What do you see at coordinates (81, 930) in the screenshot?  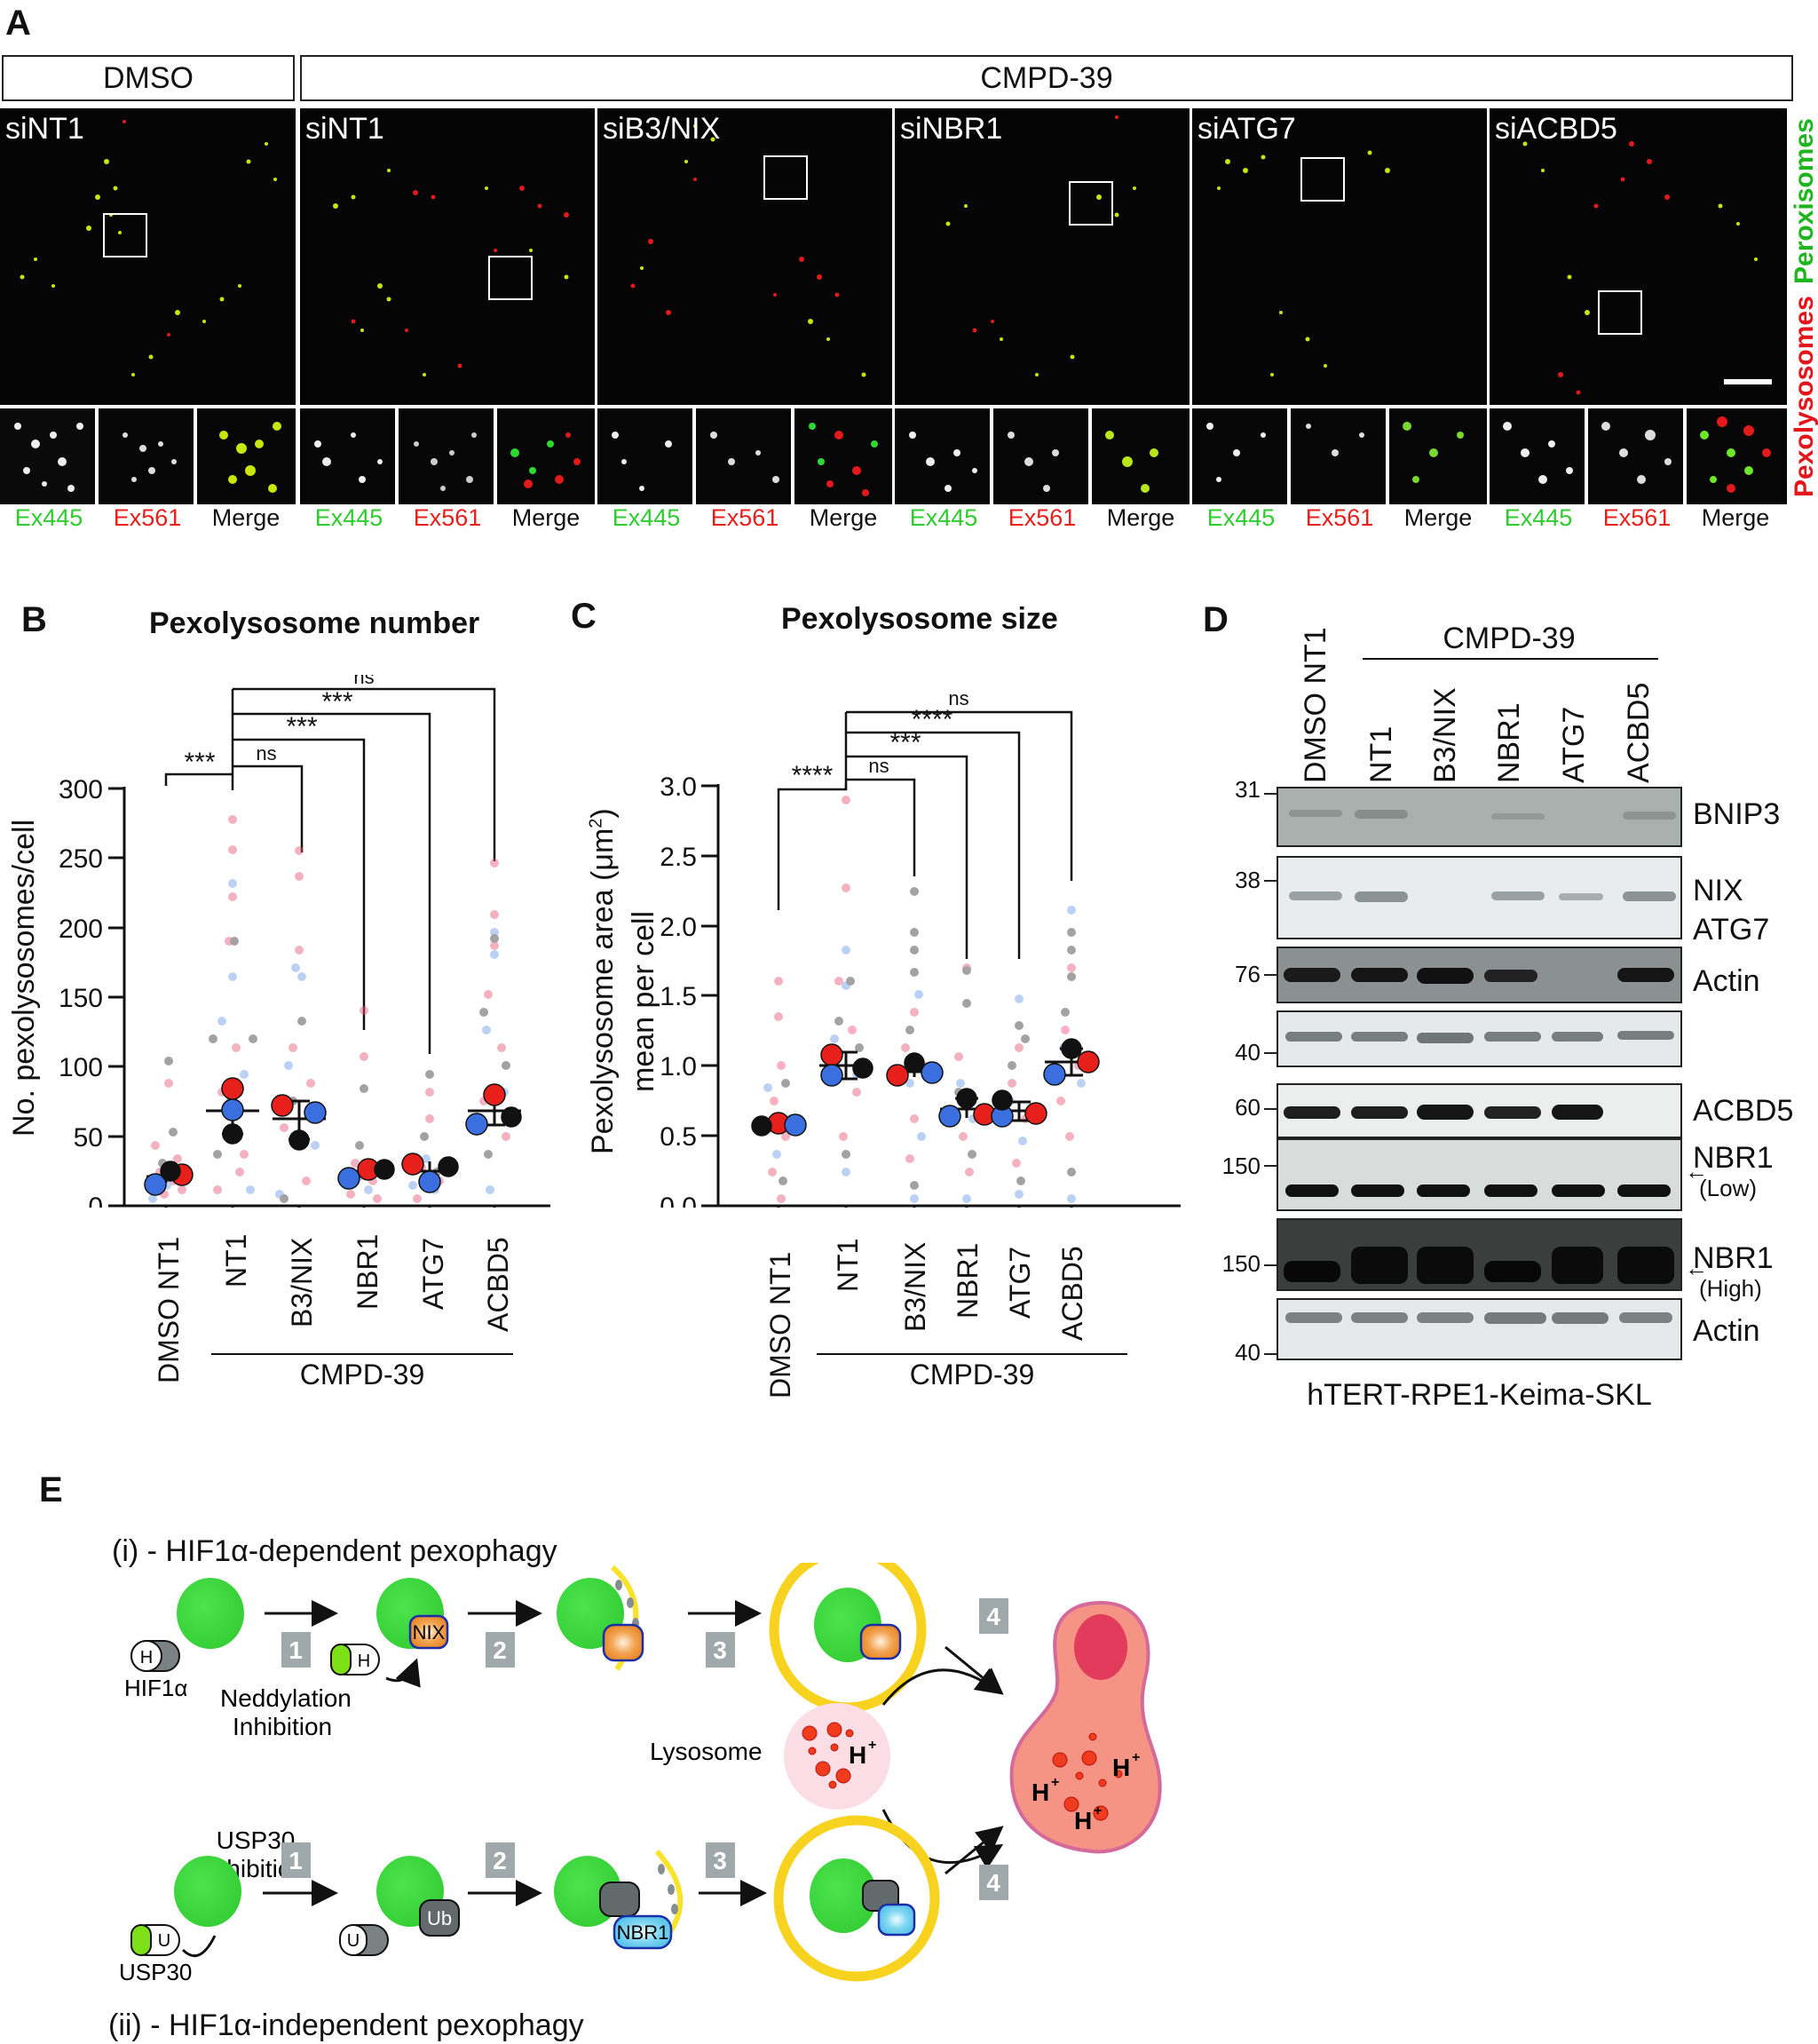 I see `svg-text: 200` at bounding box center [81, 930].